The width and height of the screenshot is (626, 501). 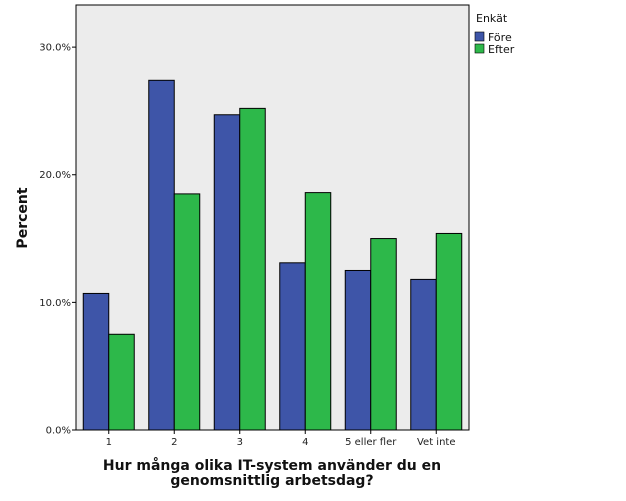 I want to click on y-tick-label: 30.0%, so click(x=55, y=48).